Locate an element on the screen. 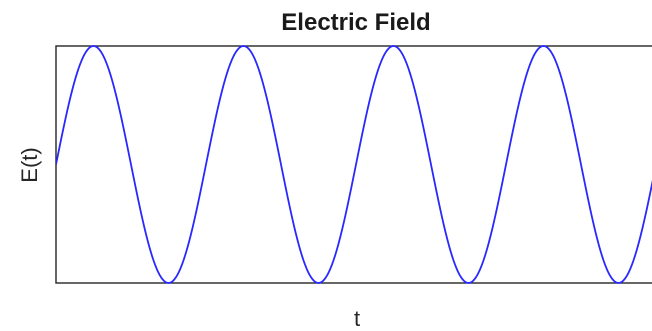  chart-title: Electric Field is located at coordinates (355, 22).